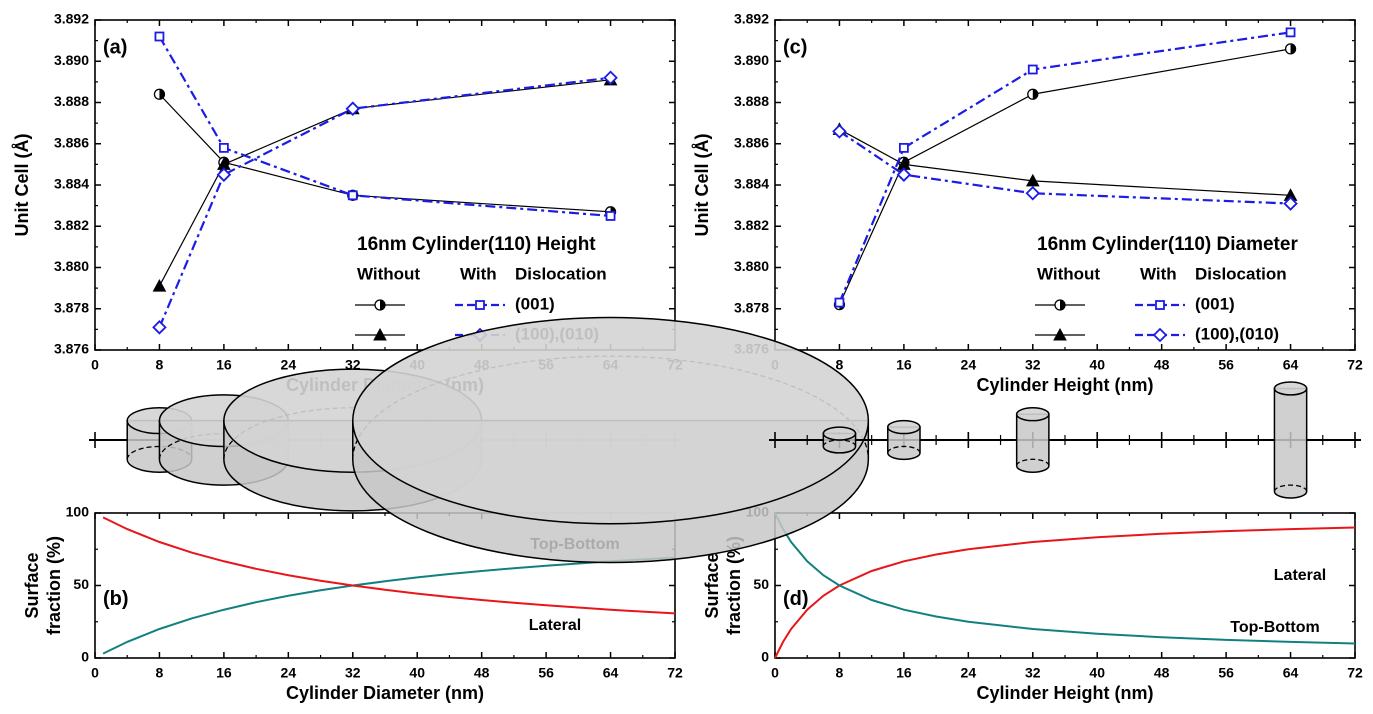 The height and width of the screenshot is (714, 1373). I want to click on legend-column: Dislocation, so click(561, 273).